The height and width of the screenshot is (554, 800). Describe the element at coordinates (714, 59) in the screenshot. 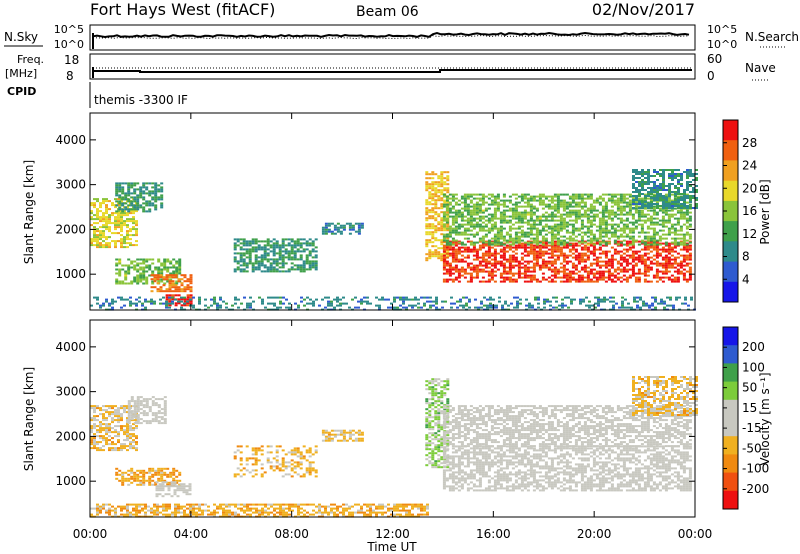

I see `freq-right-tick-top: 60` at that location.